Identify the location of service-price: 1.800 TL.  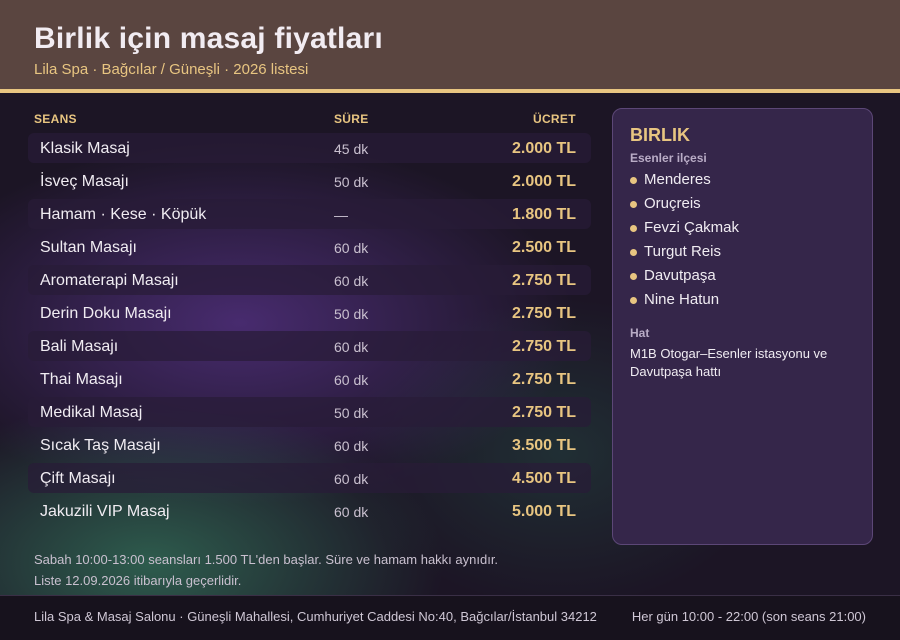
(543, 214).